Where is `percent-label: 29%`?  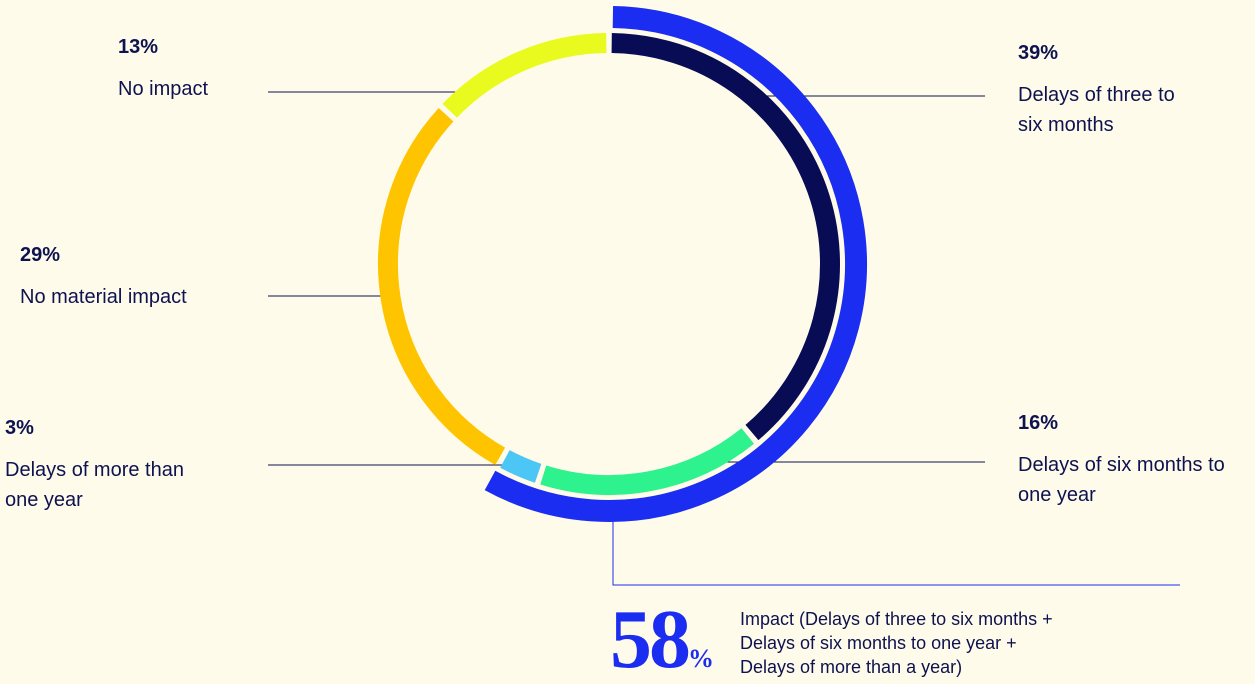 percent-label: 29% is located at coordinates (40, 255).